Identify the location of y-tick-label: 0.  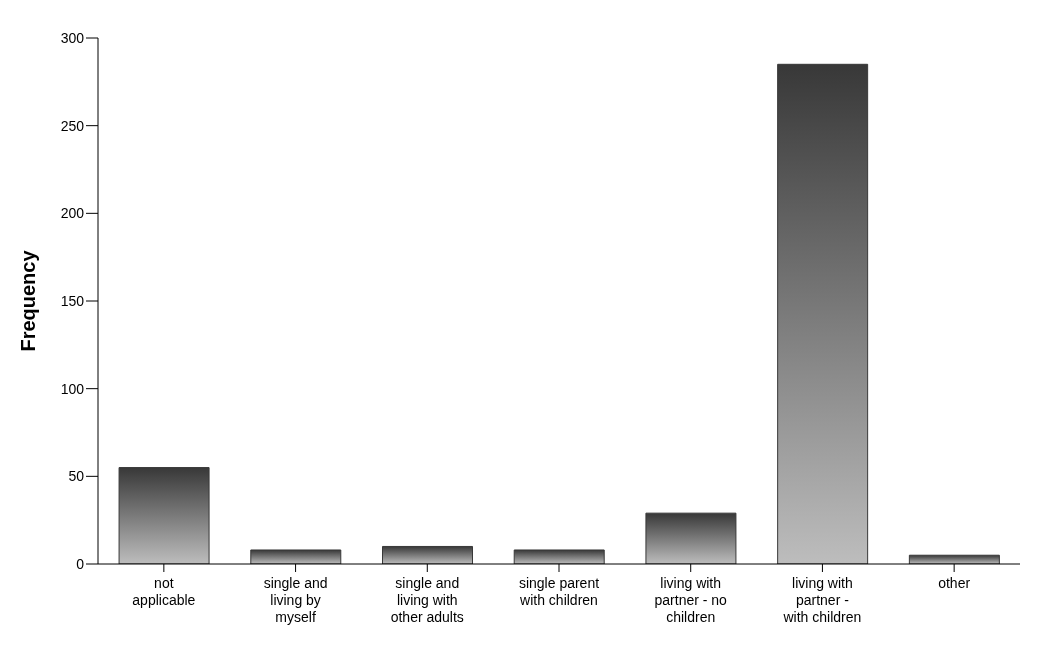
(80, 563).